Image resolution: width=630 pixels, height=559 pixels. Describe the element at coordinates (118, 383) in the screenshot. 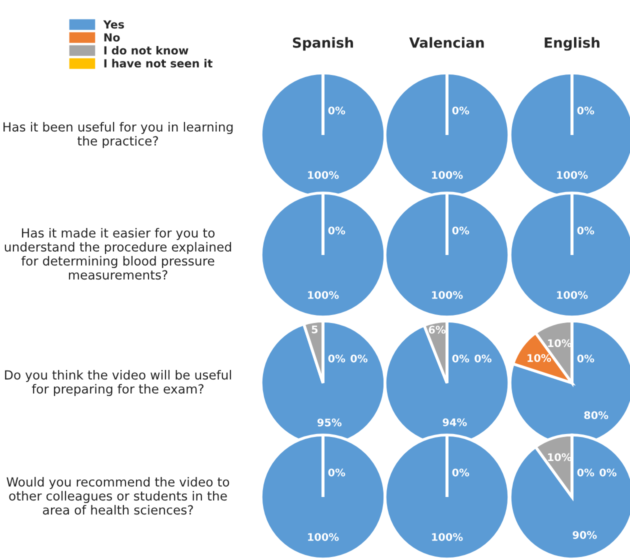

I see `text: Do you think the video will be useful for preparing for the exam?` at that location.